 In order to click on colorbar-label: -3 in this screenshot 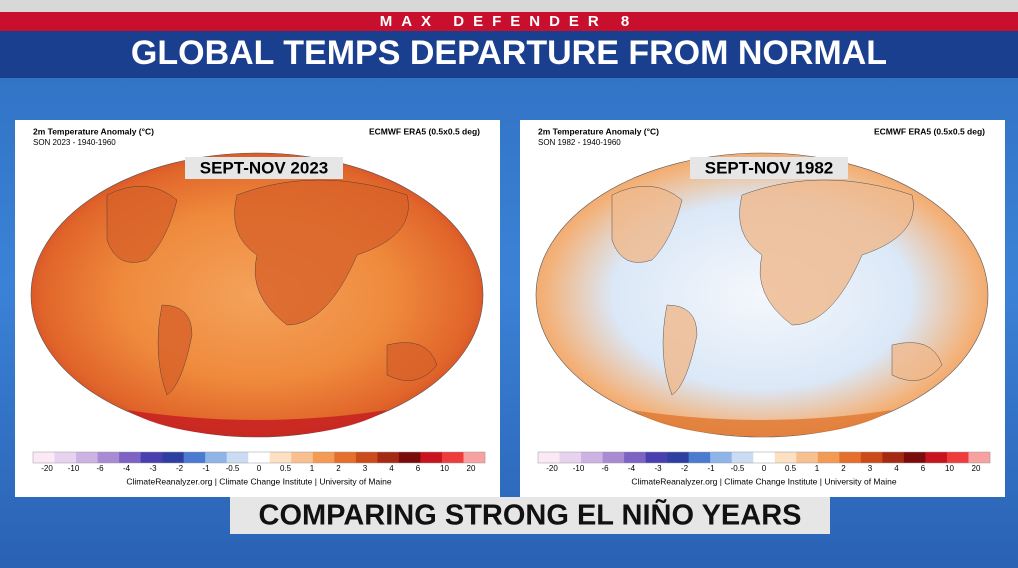, I will do `click(153, 468)`.